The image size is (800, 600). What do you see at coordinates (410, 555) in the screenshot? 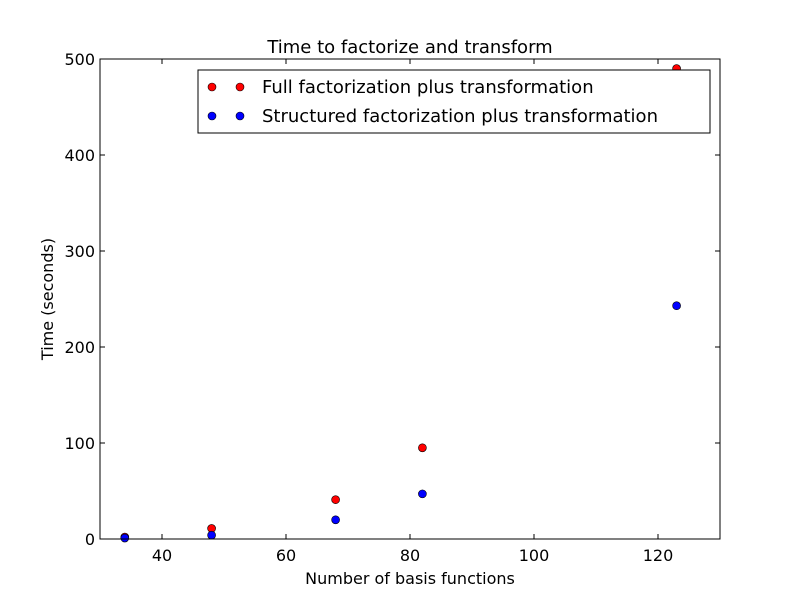
I see `x-tick-label: 80` at bounding box center [410, 555].